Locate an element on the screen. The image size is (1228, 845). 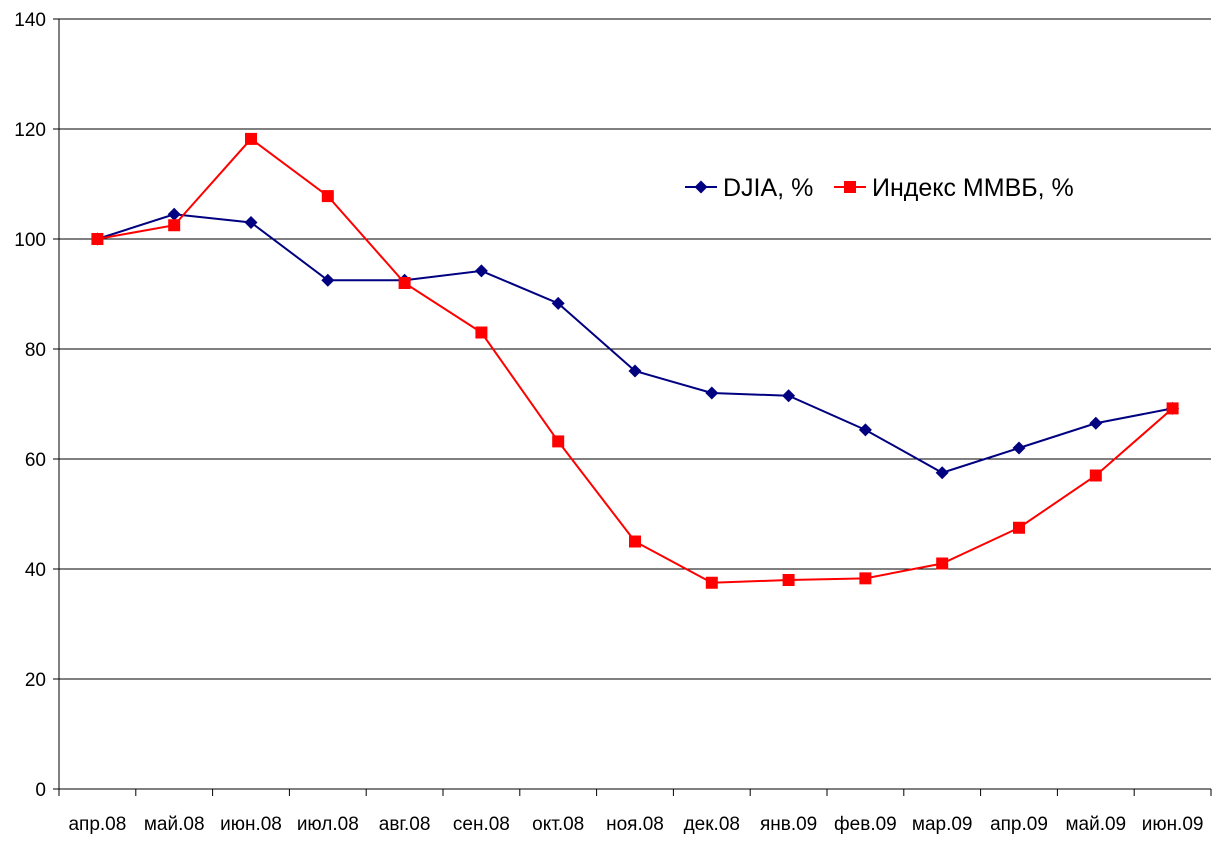
x-tick-label: фев.09 is located at coordinates (865, 824).